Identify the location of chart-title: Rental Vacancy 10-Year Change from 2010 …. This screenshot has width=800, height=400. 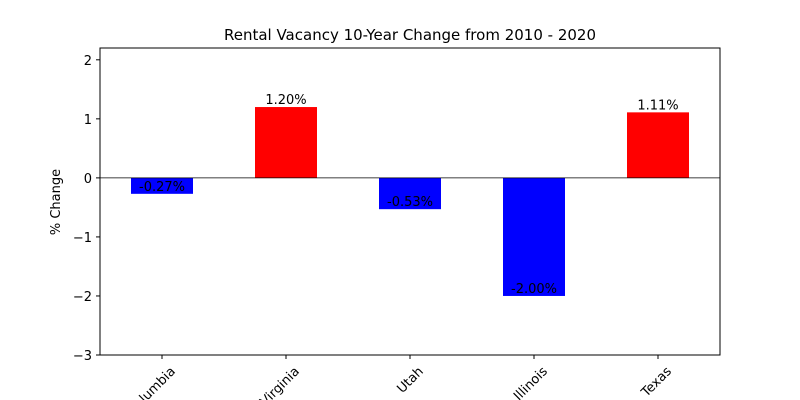
(410, 35).